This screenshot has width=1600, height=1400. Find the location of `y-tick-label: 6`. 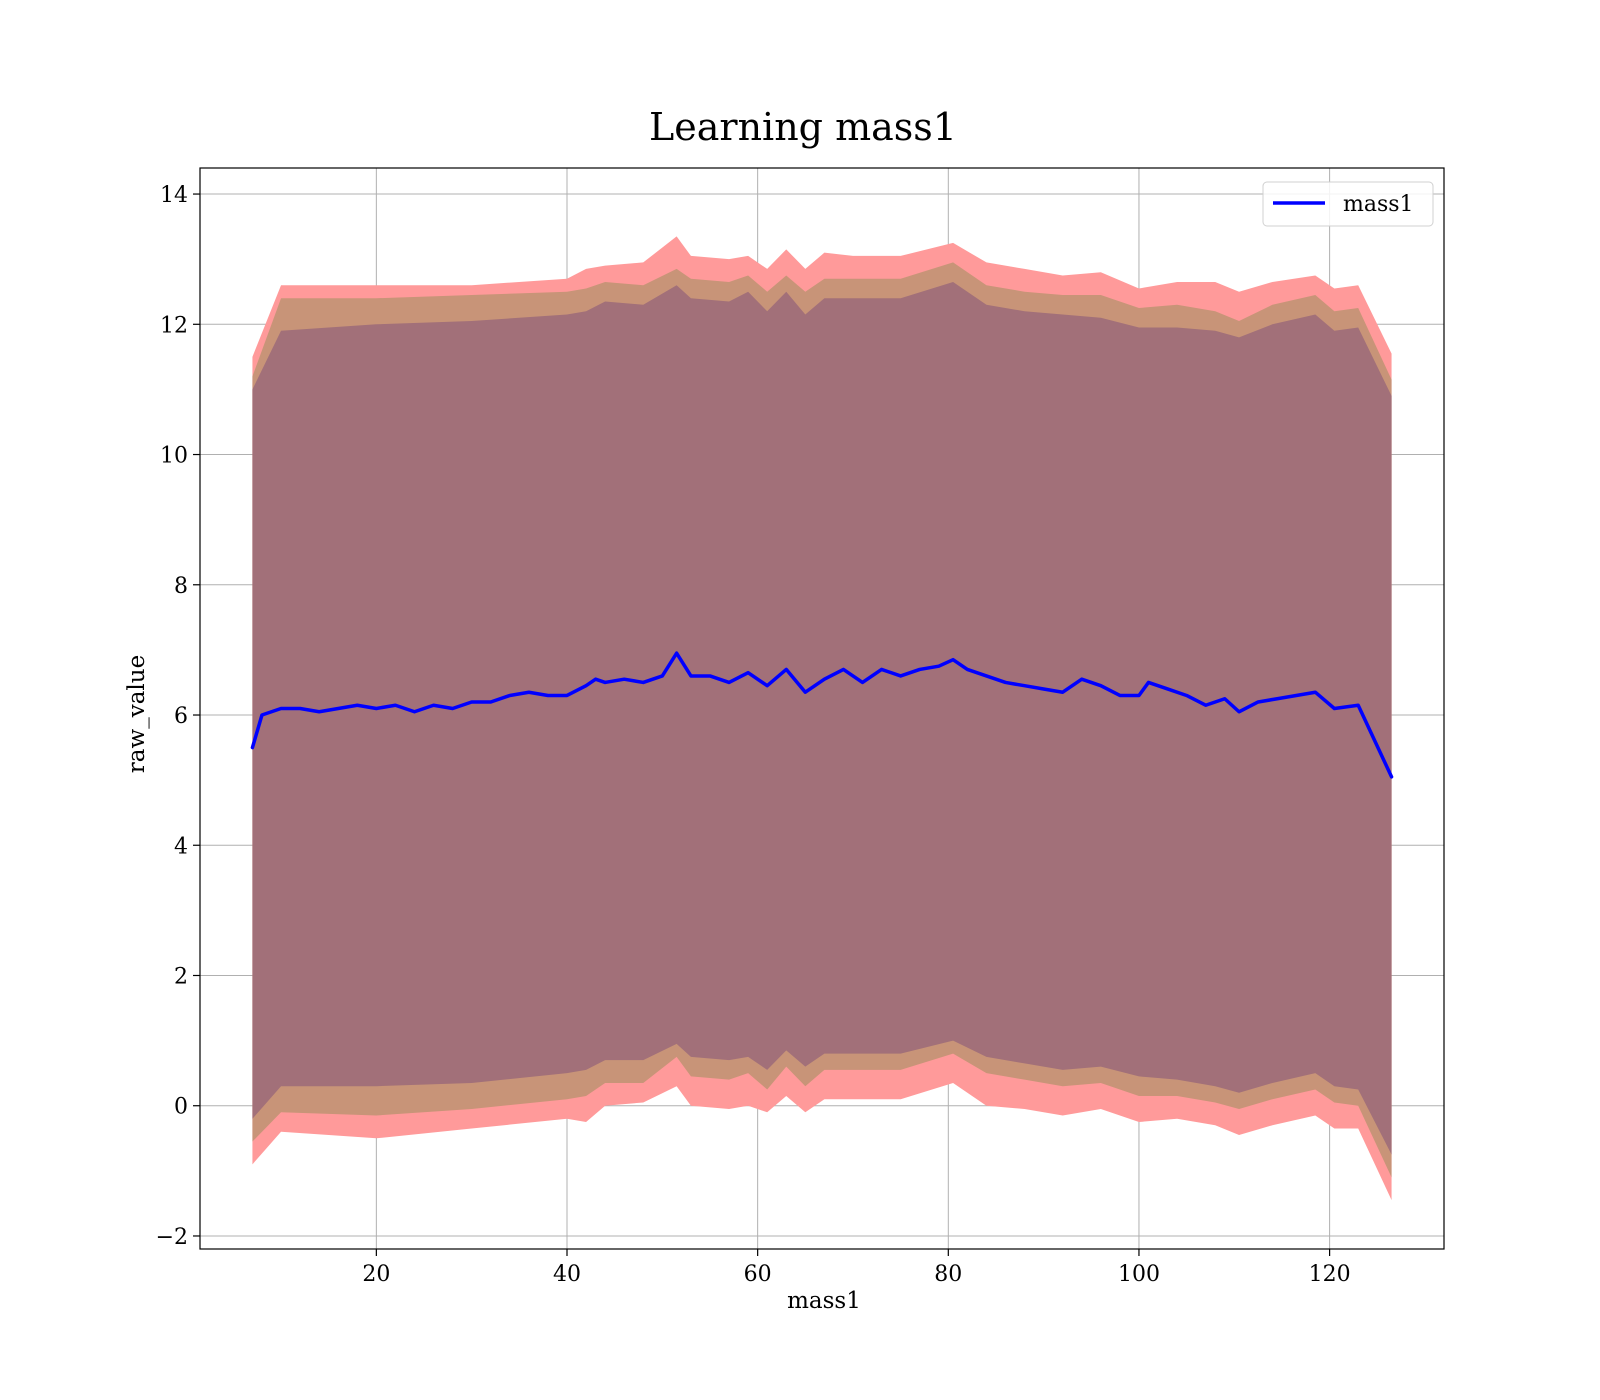

y-tick-label: 6 is located at coordinates (181, 716).